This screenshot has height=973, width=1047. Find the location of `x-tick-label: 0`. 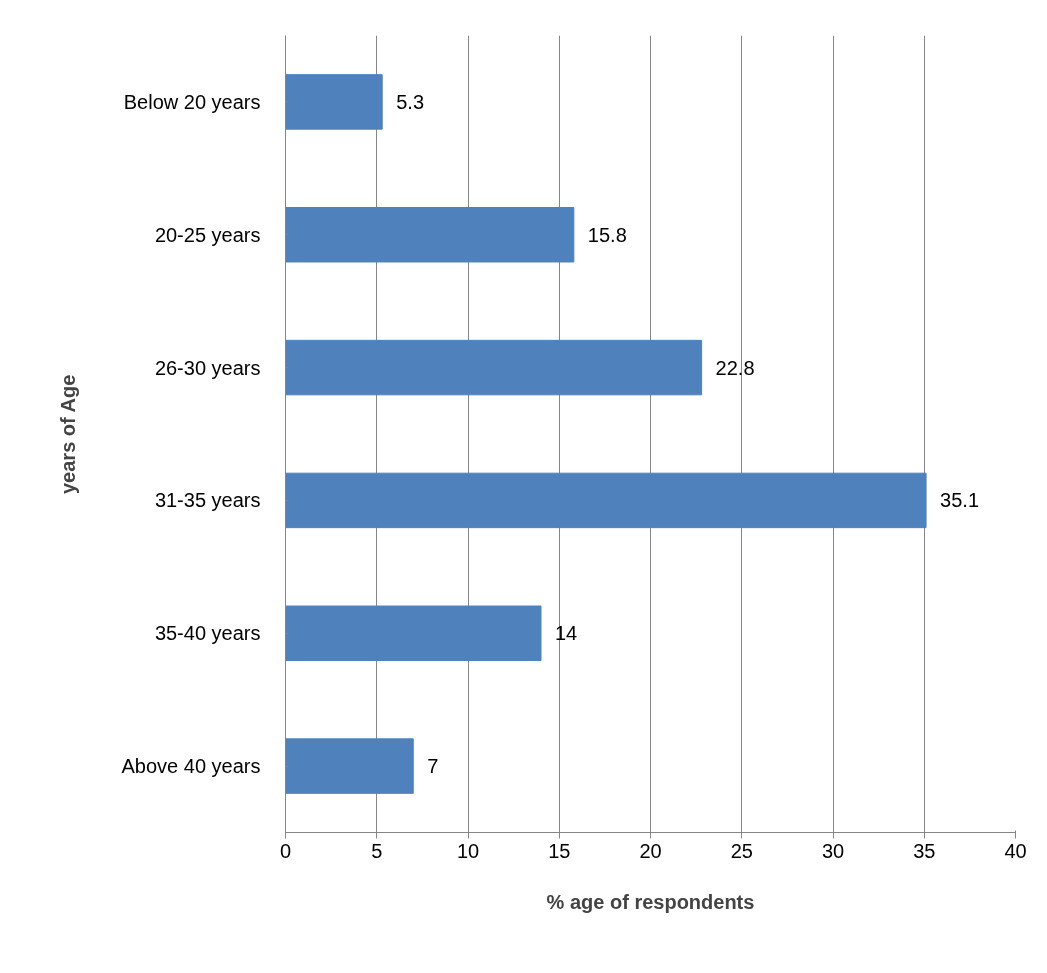

x-tick-label: 0 is located at coordinates (285, 850).